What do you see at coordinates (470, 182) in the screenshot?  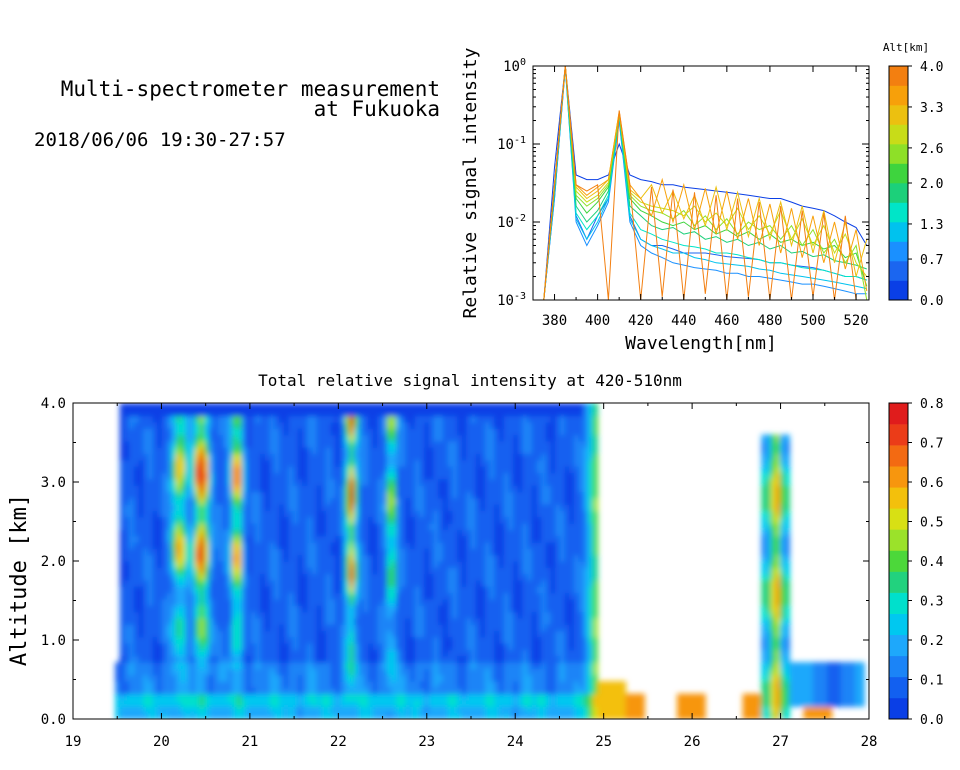 I see `spectra-y-axis-label: Relative signal intensity` at bounding box center [470, 182].